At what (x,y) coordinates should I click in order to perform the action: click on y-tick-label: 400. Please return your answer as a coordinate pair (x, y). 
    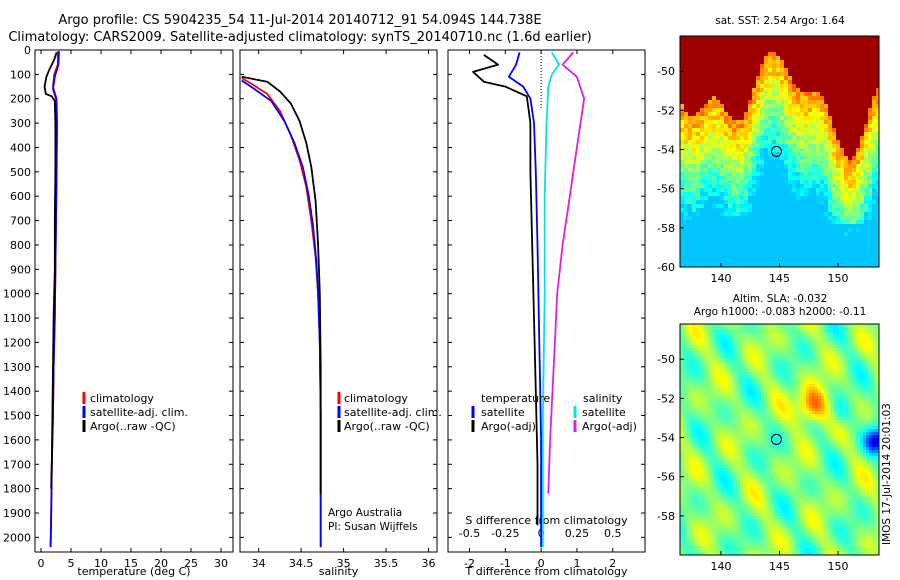
    Looking at the image, I should click on (20, 147).